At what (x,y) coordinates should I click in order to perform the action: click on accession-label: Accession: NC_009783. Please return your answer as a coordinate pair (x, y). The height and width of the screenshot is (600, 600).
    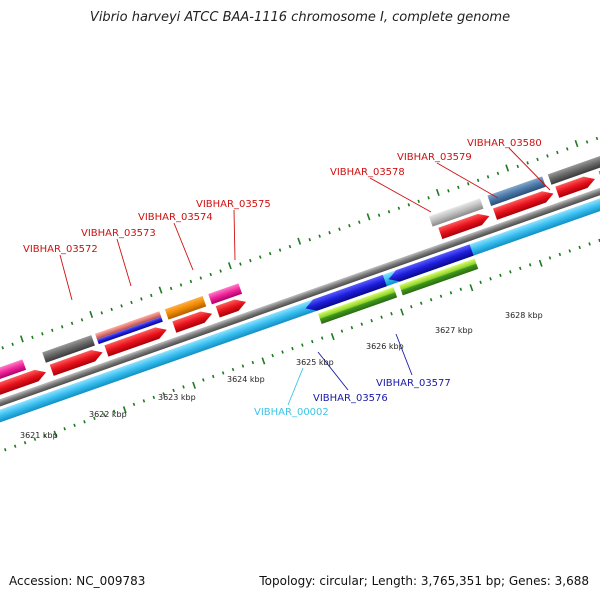
    Looking at the image, I should click on (77, 581).